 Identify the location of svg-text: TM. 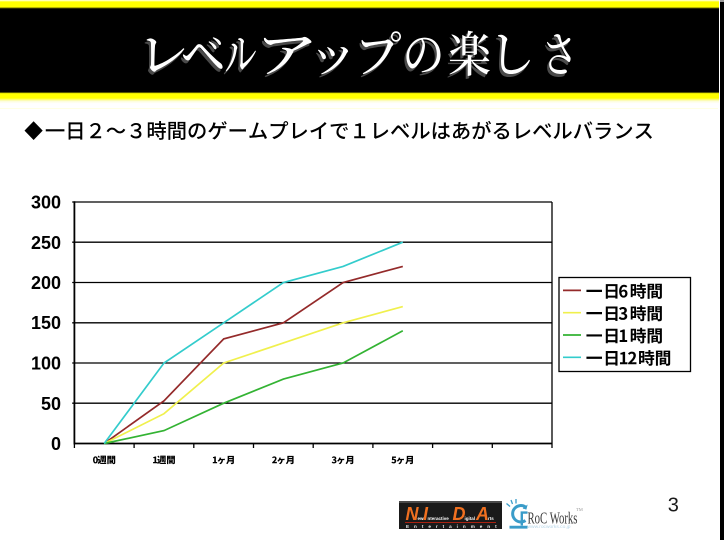
(579, 509).